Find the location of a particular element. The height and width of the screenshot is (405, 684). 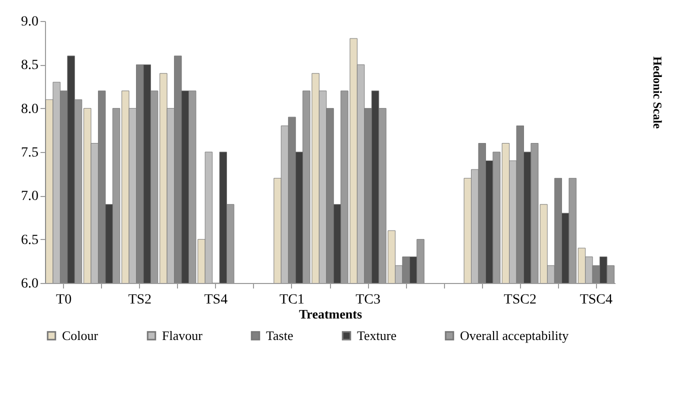

legend-label: Colour is located at coordinates (80, 335).